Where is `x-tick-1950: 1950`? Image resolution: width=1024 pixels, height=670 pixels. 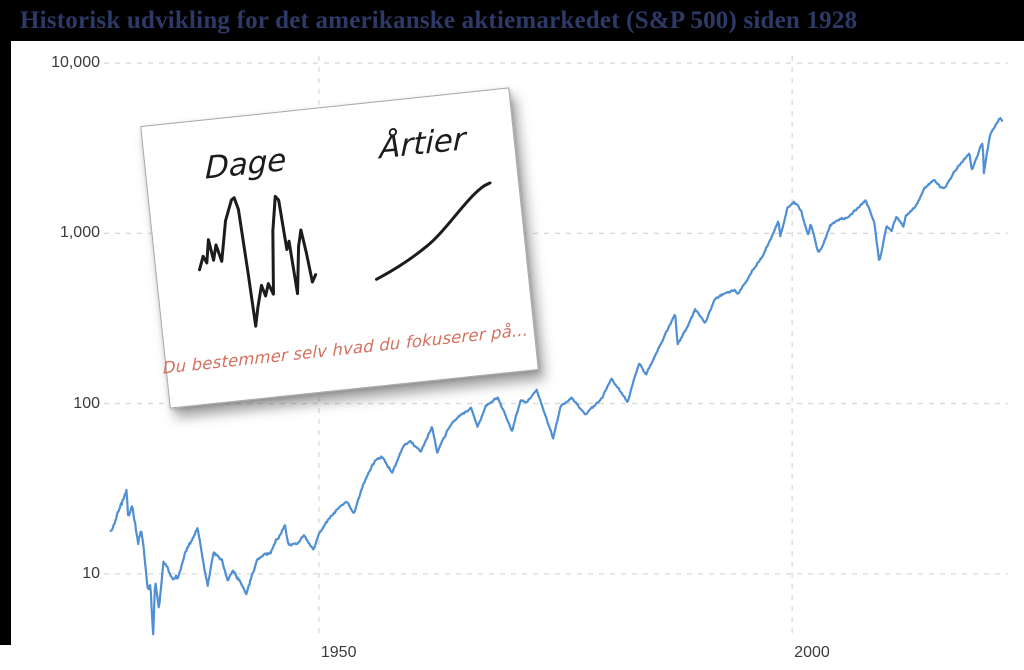
x-tick-1950: 1950 is located at coordinates (338, 652).